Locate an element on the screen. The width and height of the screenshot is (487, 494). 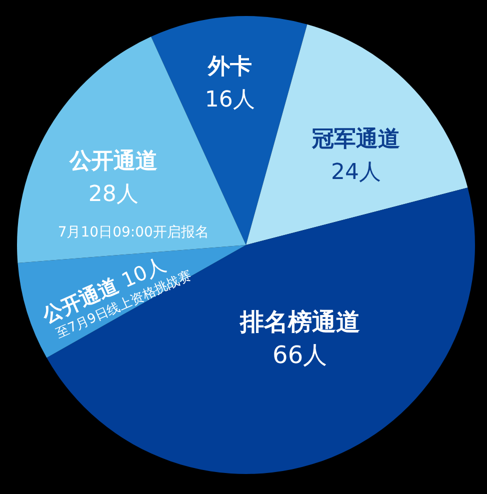
slice-label: 排名榜通道 is located at coordinates (299, 322).